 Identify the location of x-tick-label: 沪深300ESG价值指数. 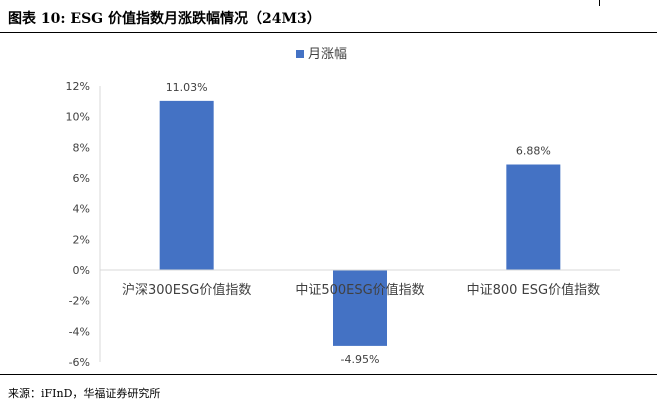
(186, 290).